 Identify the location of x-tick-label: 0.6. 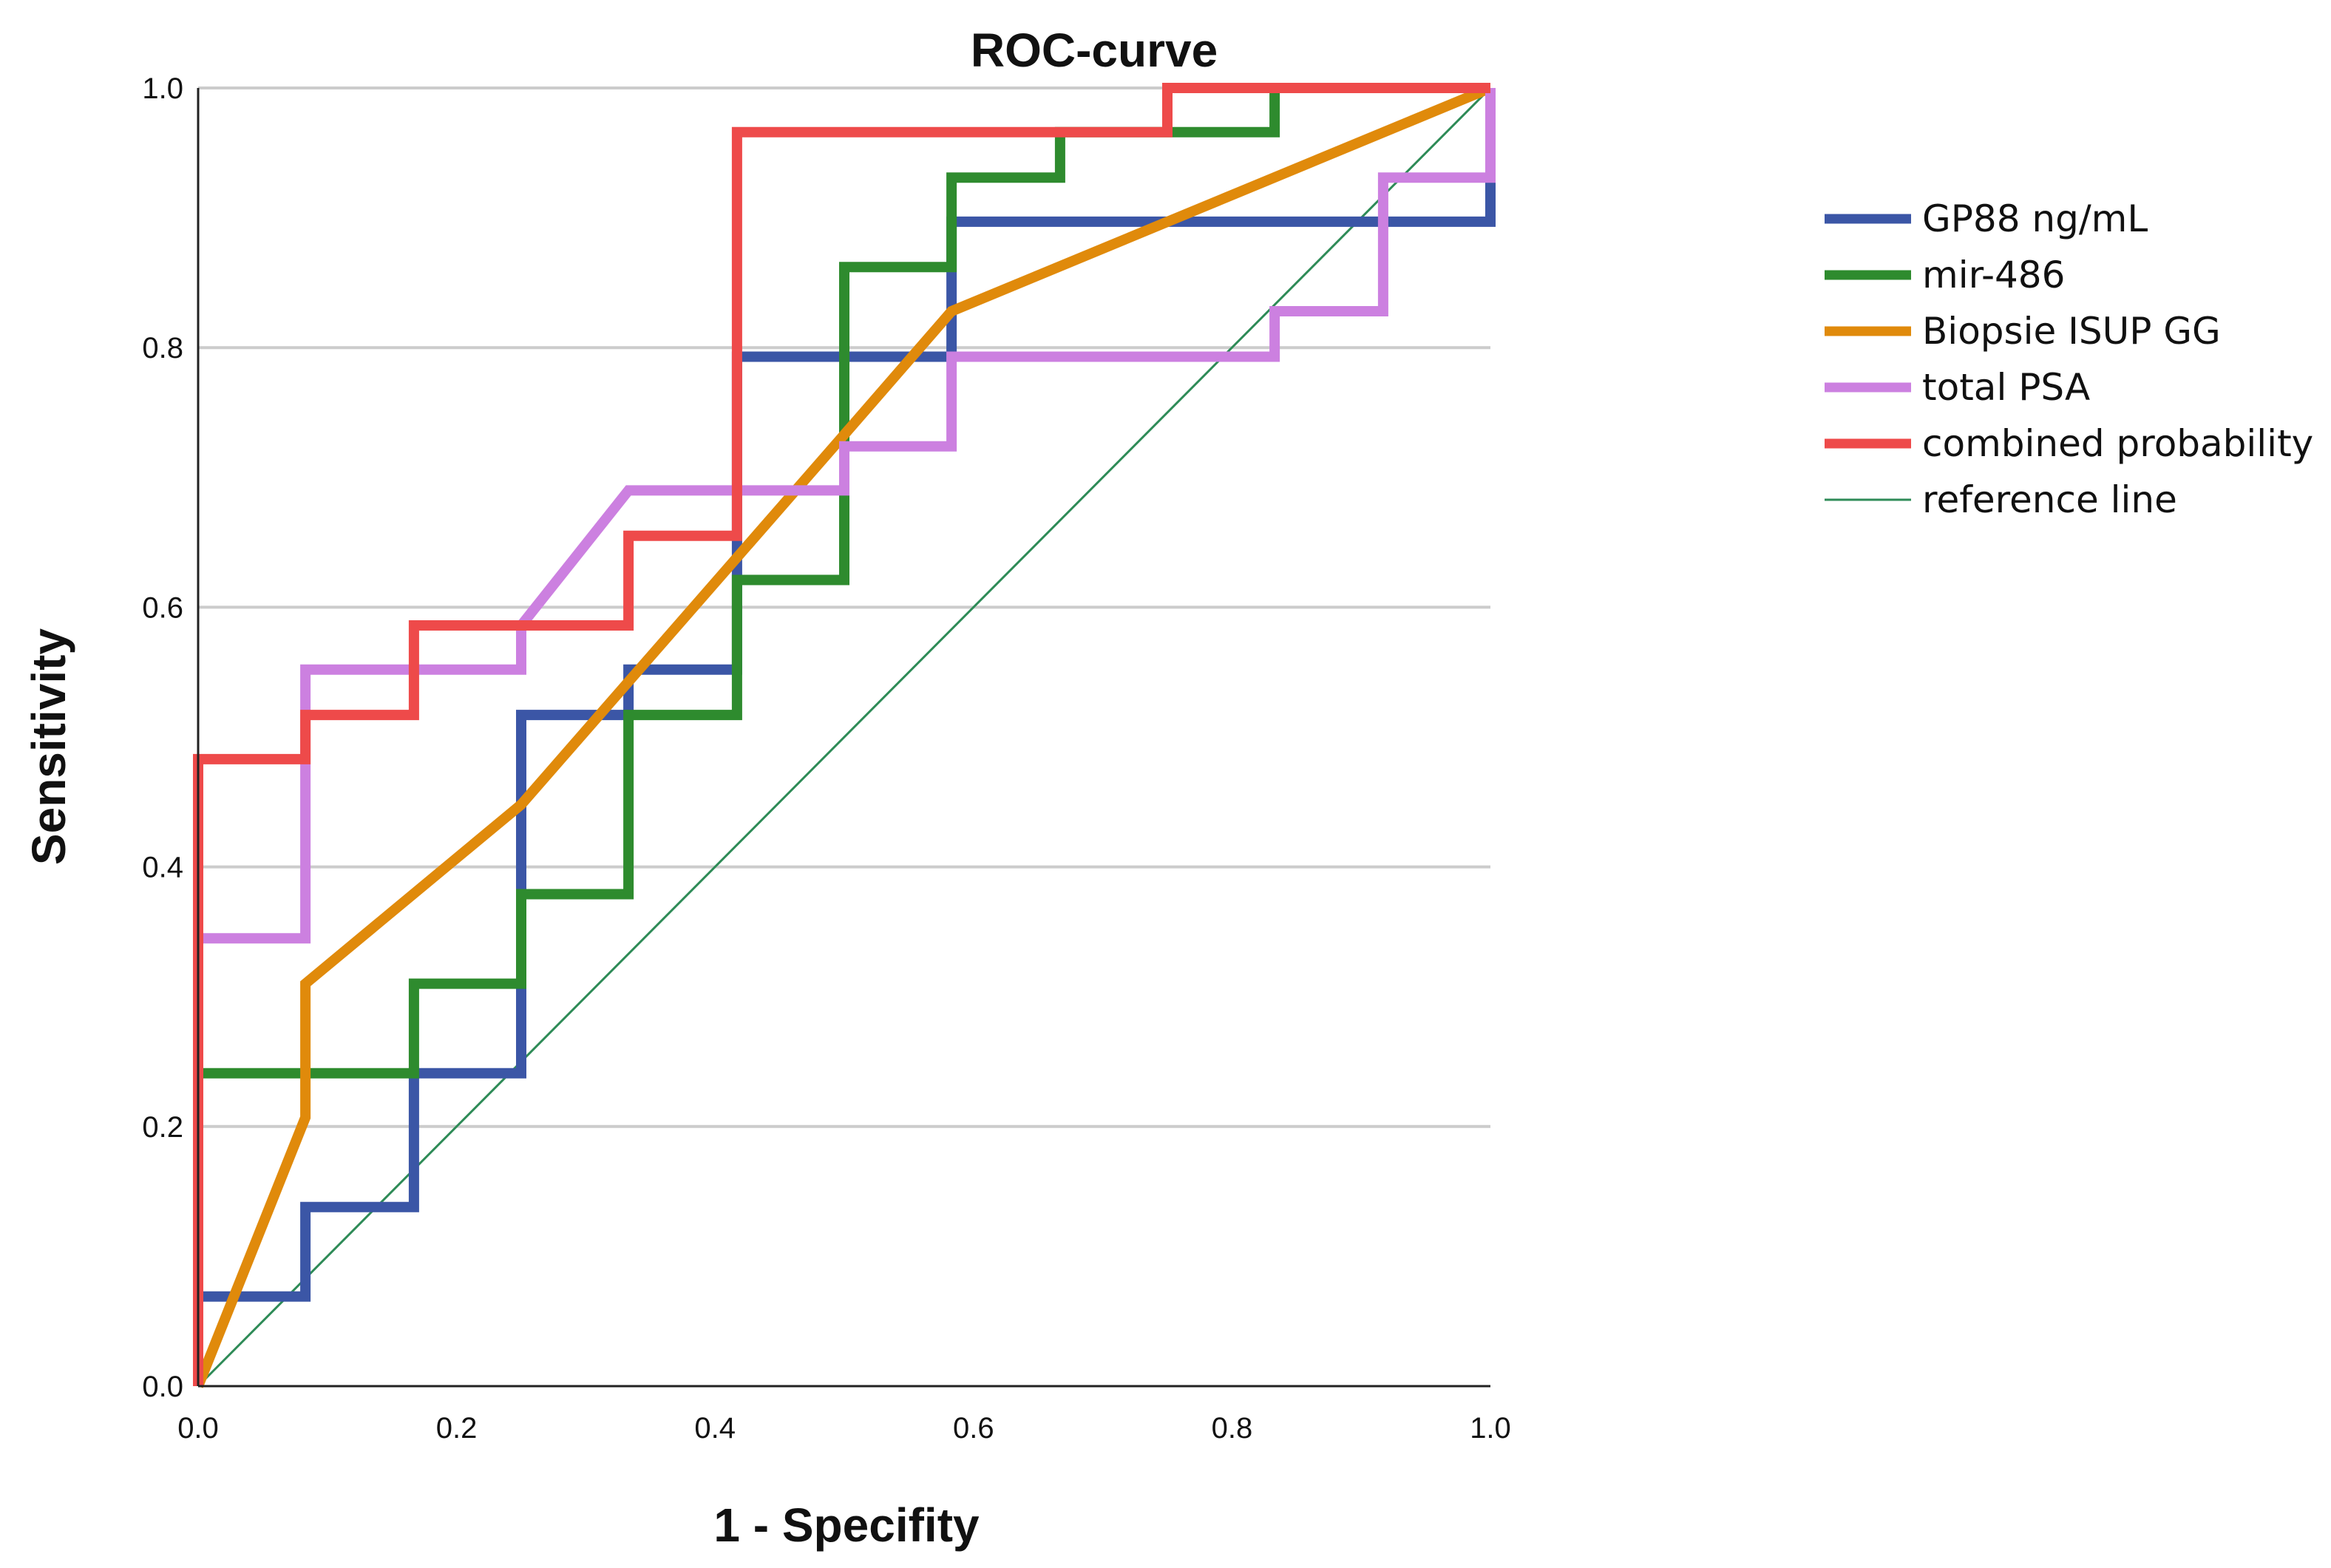
(973, 1428).